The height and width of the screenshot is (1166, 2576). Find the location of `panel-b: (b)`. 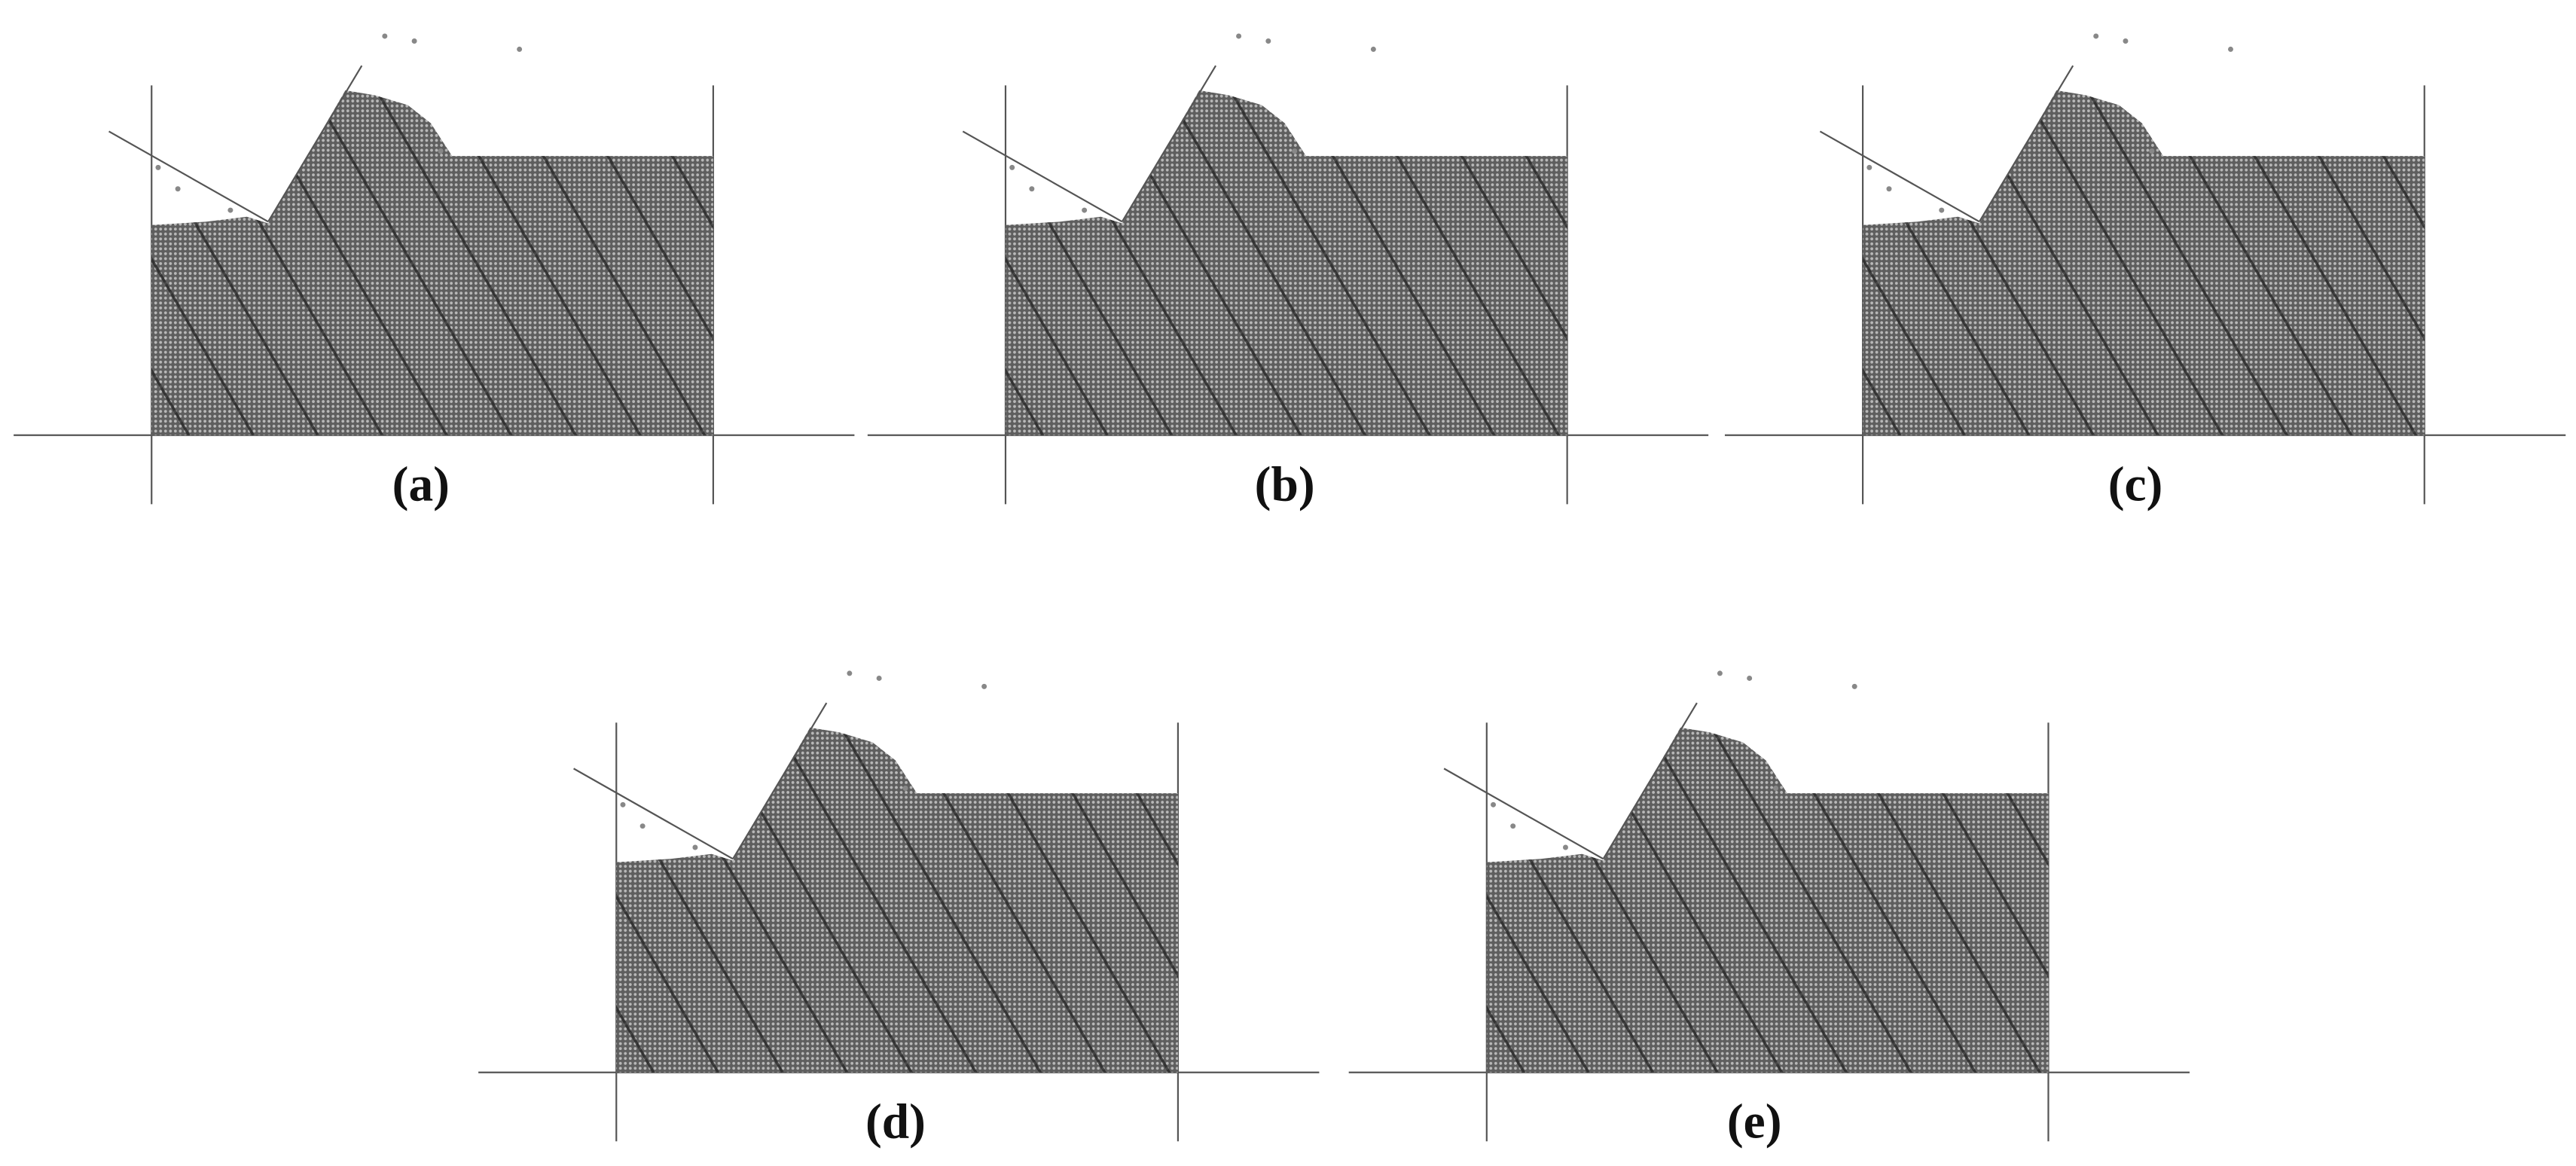

panel-b: (b) is located at coordinates (1288, 272).